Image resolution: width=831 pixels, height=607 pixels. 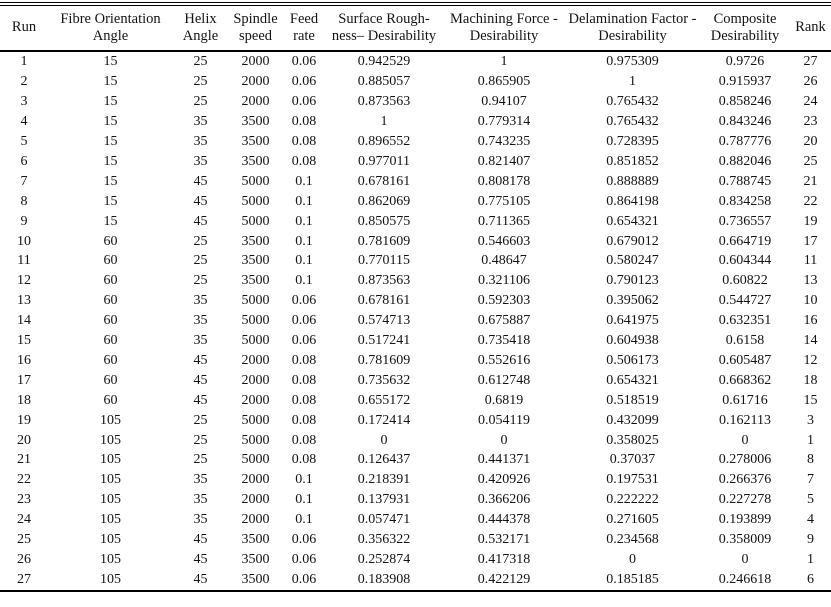 What do you see at coordinates (504, 540) in the screenshot?
I see `cell-machining-force-desirability: 0.532171` at bounding box center [504, 540].